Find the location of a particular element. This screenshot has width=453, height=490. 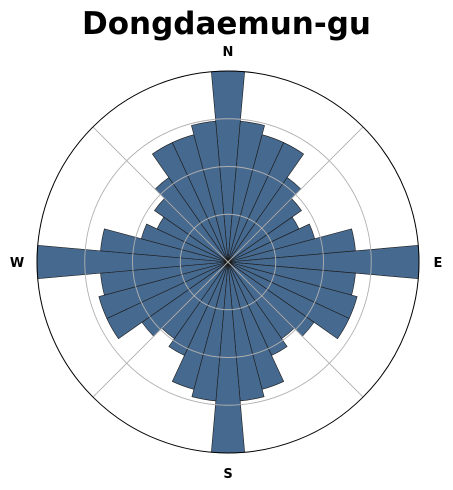

chart-title: Dongdaemun-gu is located at coordinates (226, 24).